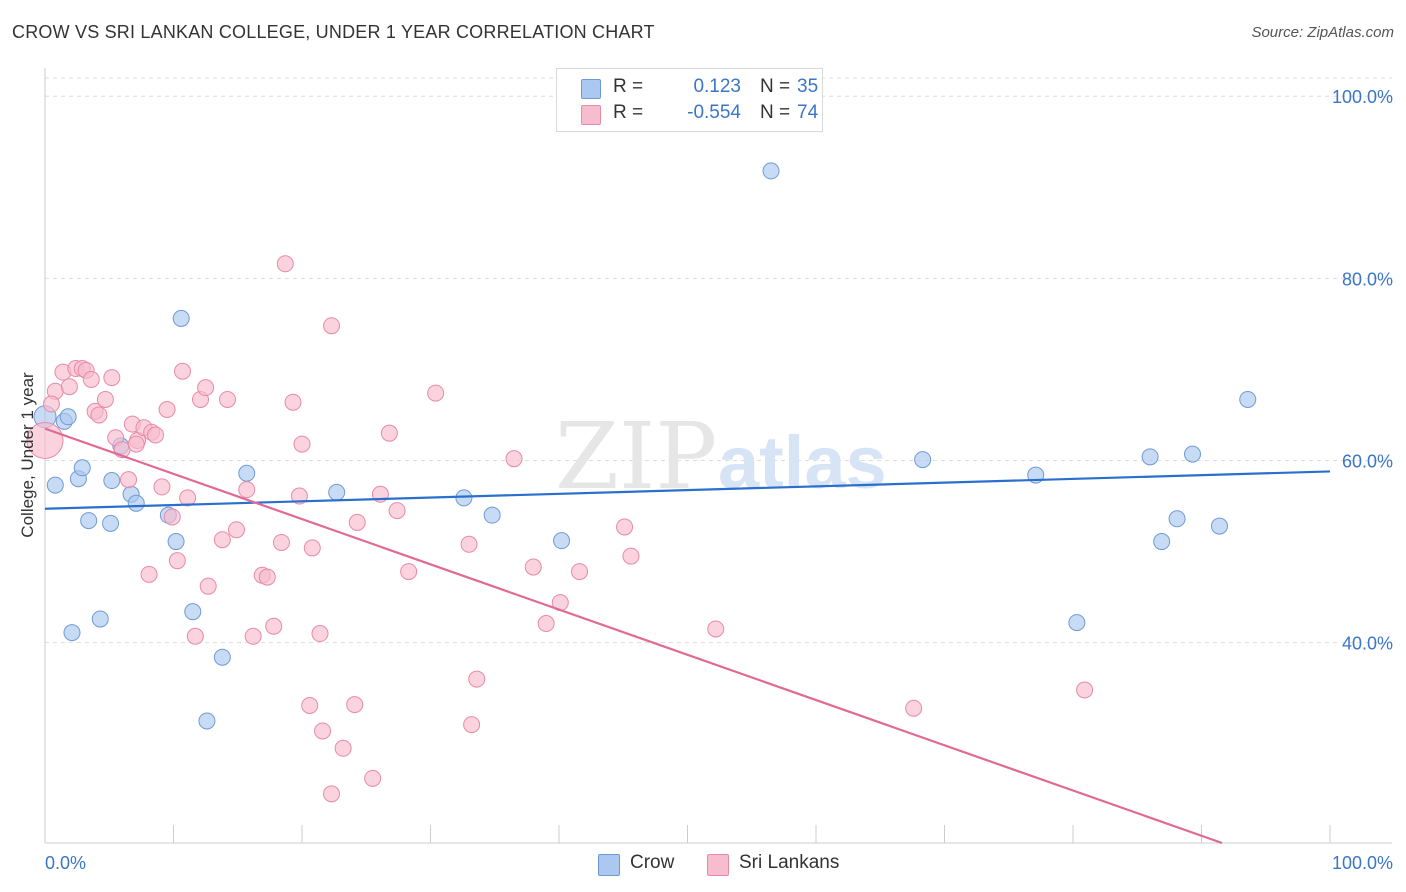 Image resolution: width=1406 pixels, height=892 pixels. What do you see at coordinates (65, 863) in the screenshot?
I see `x-tick-label: 0.0%` at bounding box center [65, 863].